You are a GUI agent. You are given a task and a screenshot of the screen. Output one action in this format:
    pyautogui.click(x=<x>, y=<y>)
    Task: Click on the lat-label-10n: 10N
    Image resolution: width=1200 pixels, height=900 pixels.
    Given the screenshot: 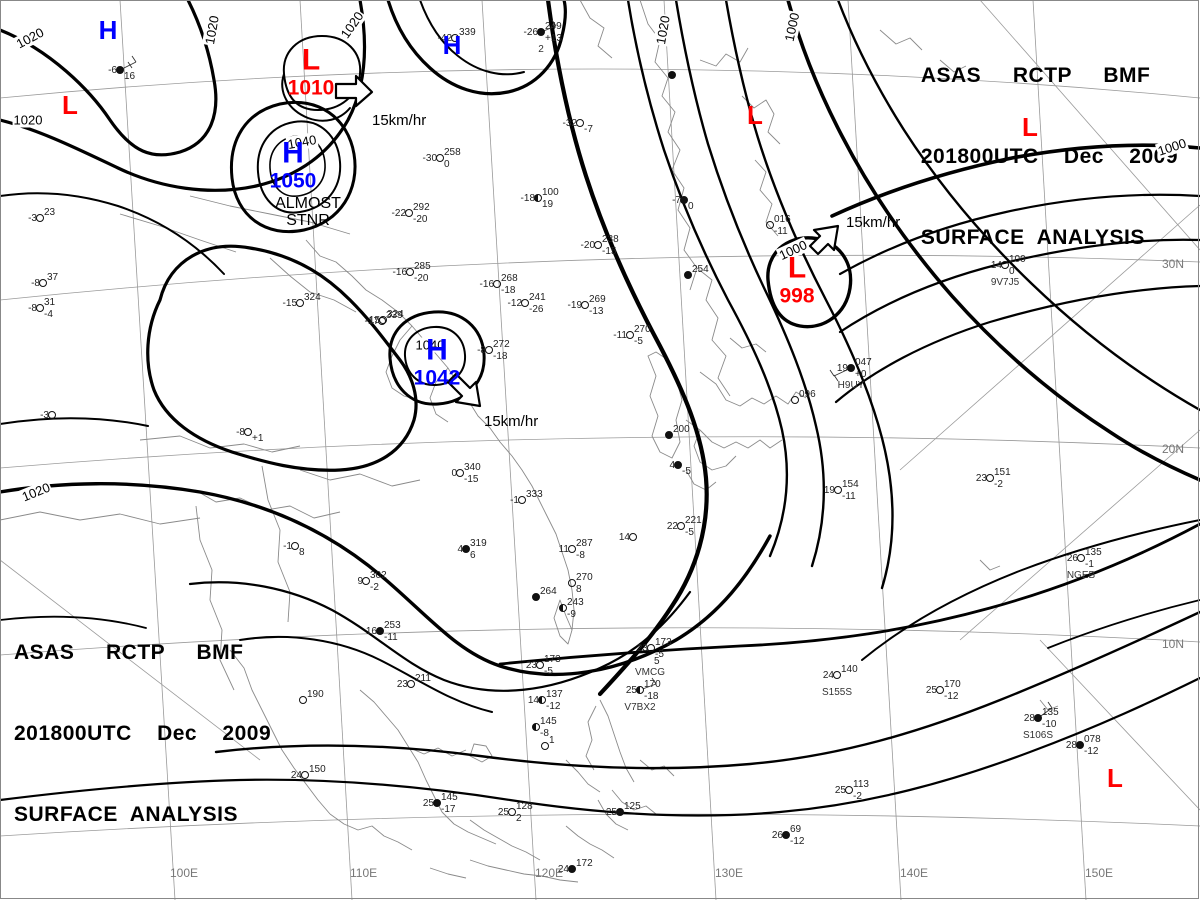 What is the action you would take?
    pyautogui.click(x=1173, y=644)
    